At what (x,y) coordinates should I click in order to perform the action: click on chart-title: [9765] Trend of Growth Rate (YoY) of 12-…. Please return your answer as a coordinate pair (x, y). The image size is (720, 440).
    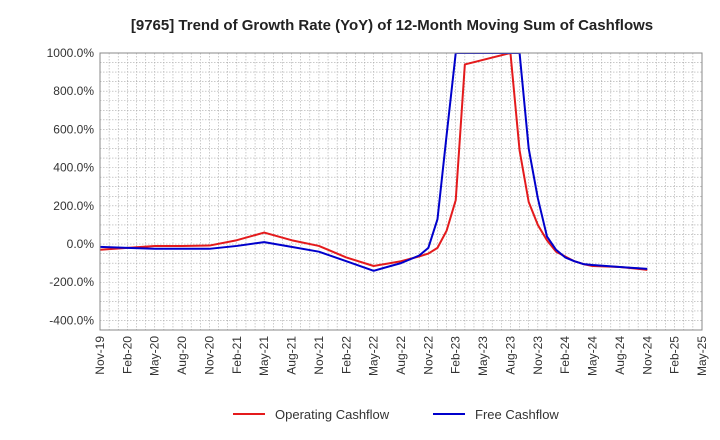
    Looking at the image, I should click on (392, 25).